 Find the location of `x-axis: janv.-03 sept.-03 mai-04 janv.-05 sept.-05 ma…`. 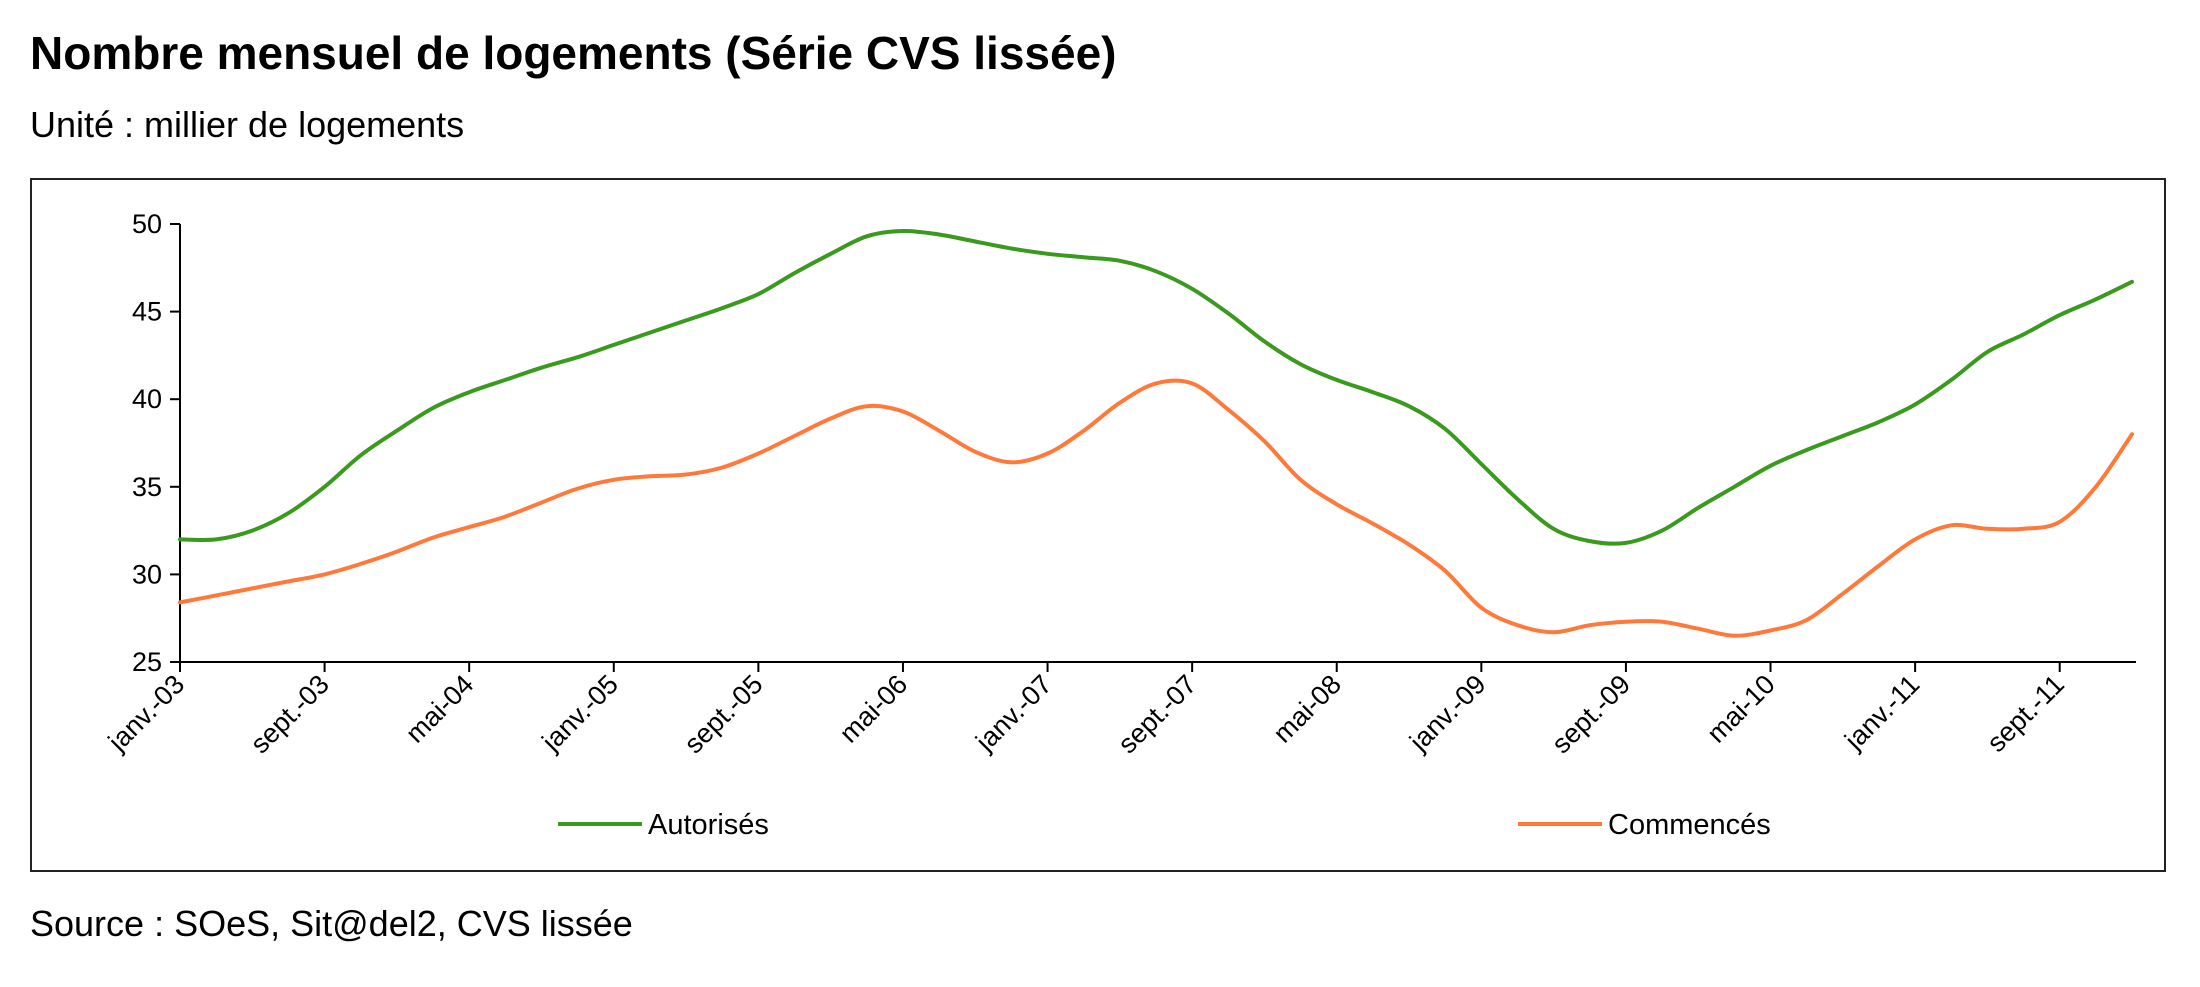

x-axis: janv.-03 sept.-03 mai-04 janv.-05 sept.-05 ma… is located at coordinates (1119, 710).